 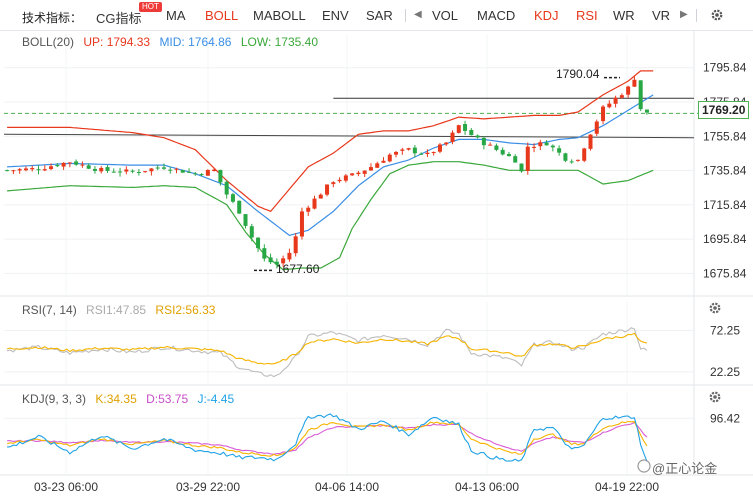 What do you see at coordinates (335, 15) in the screenshot?
I see `tab-env: ENV` at bounding box center [335, 15].